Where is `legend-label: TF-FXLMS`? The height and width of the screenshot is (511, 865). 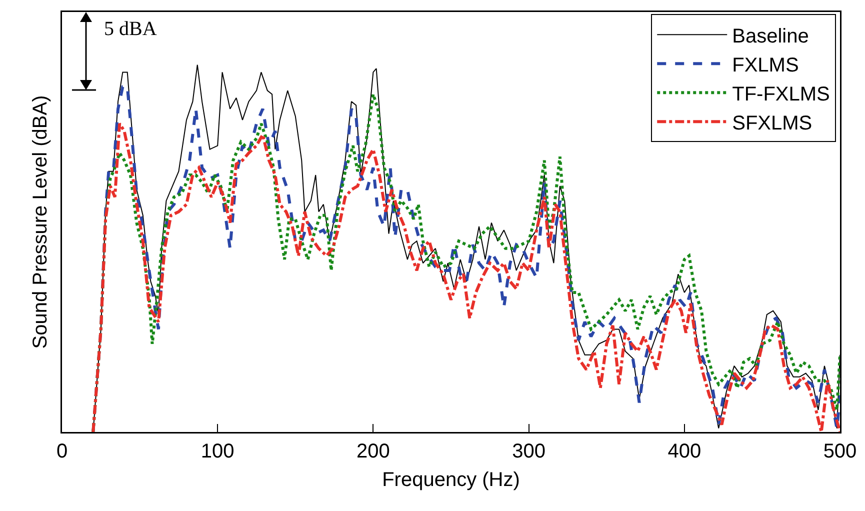 legend-label: TF-FXLMS is located at coordinates (781, 94).